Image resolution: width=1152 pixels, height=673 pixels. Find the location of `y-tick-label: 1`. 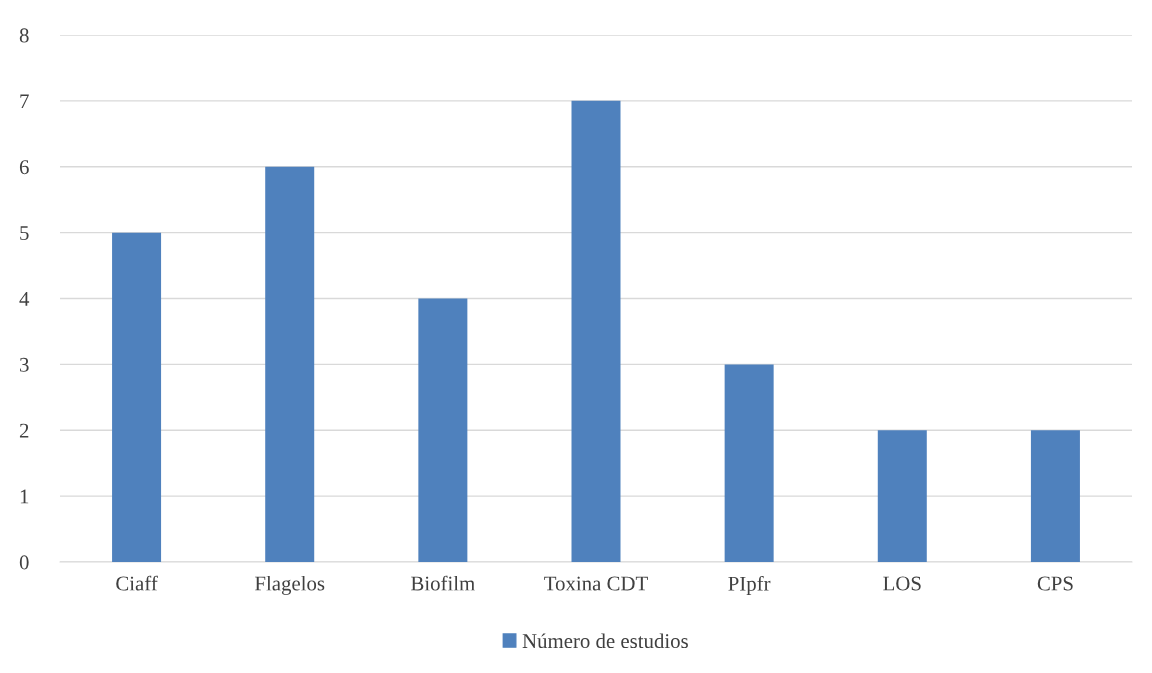

y-tick-label: 1 is located at coordinates (24, 496).